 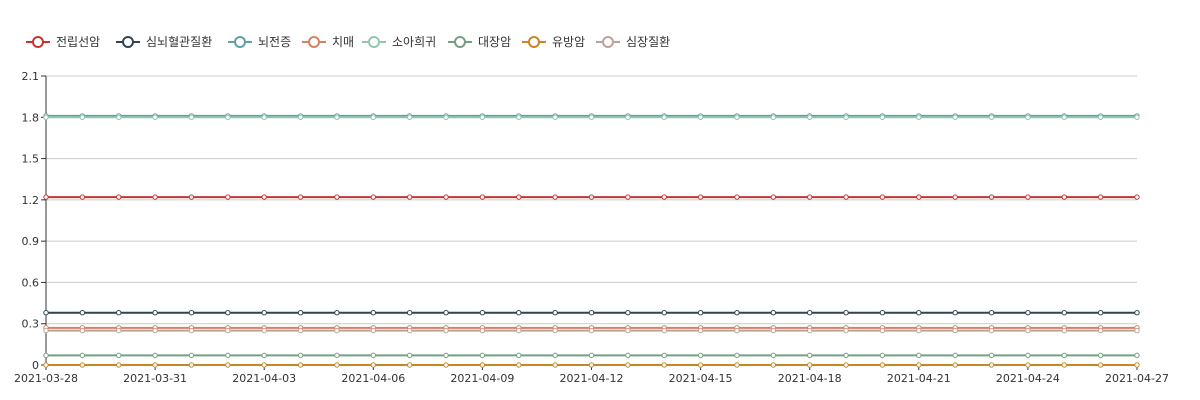 I want to click on legend-item: 유방암, so click(x=553, y=42).